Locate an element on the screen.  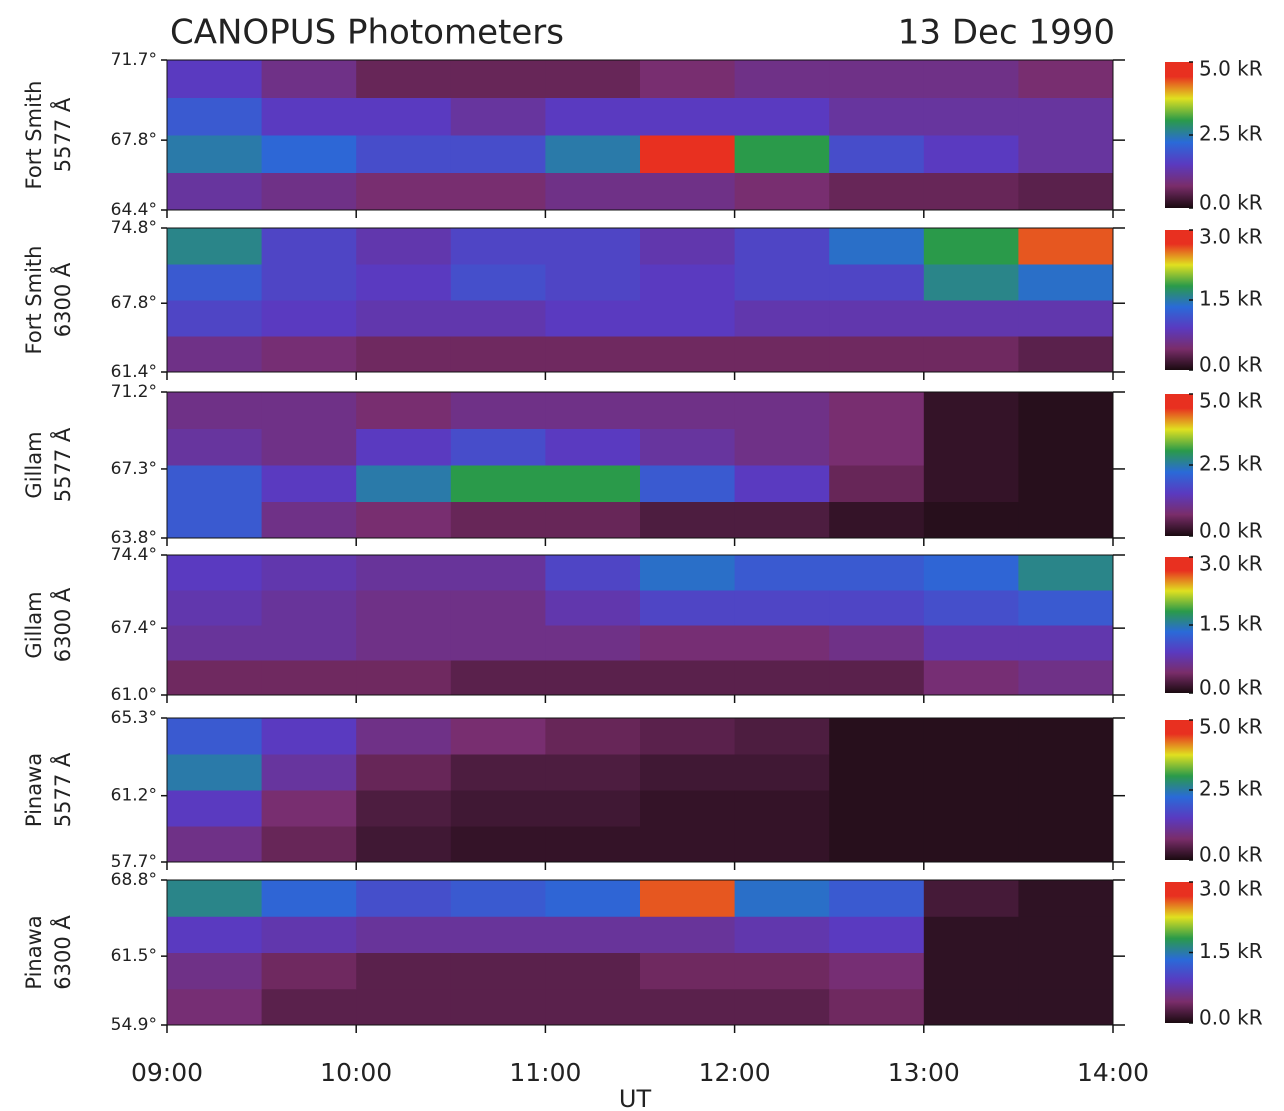
x-tick-label: 13:00 is located at coordinates (924, 1072).